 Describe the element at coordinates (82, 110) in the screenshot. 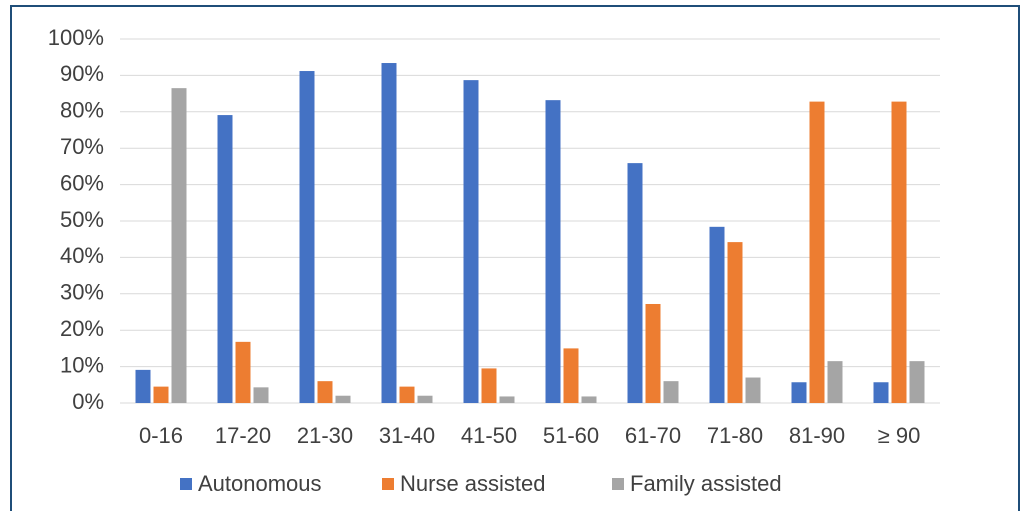

I see `y-tick-label: 80%` at that location.